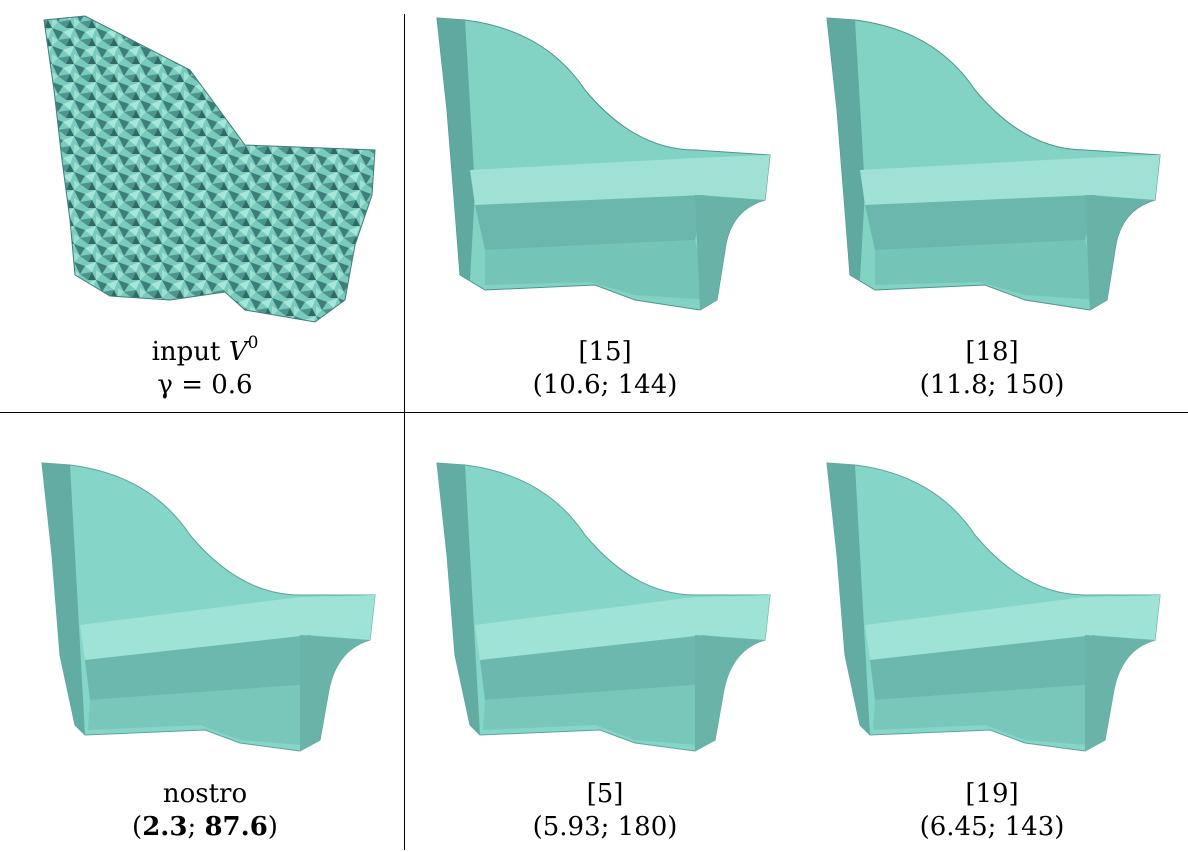 Image resolution: width=1188 pixels, height=852 pixels. I want to click on caption-15-values: (10.6; 144), so click(605, 385).